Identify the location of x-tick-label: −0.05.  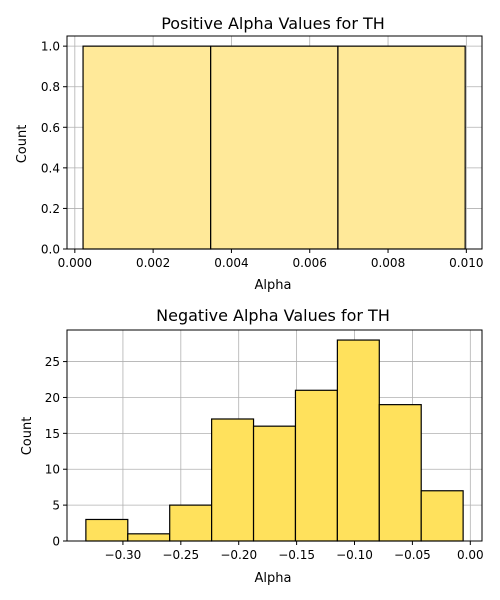
(412, 555).